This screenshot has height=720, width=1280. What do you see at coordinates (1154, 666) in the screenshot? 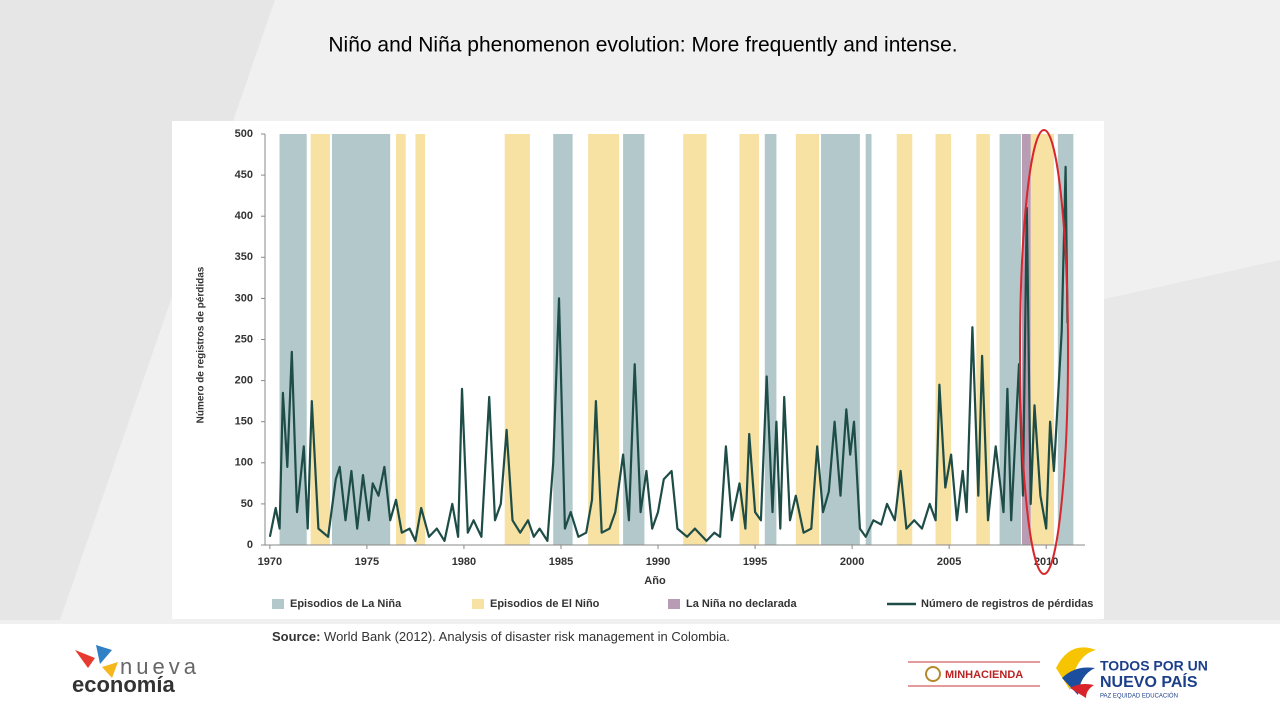
I see `logo-text: TODOS POR UN` at bounding box center [1154, 666].